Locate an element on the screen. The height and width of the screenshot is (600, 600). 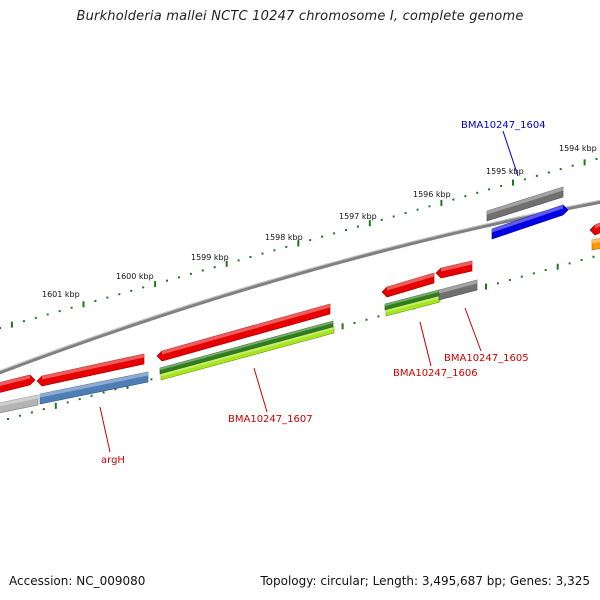
scale-label-1600: 1600 kbp is located at coordinates (135, 276).